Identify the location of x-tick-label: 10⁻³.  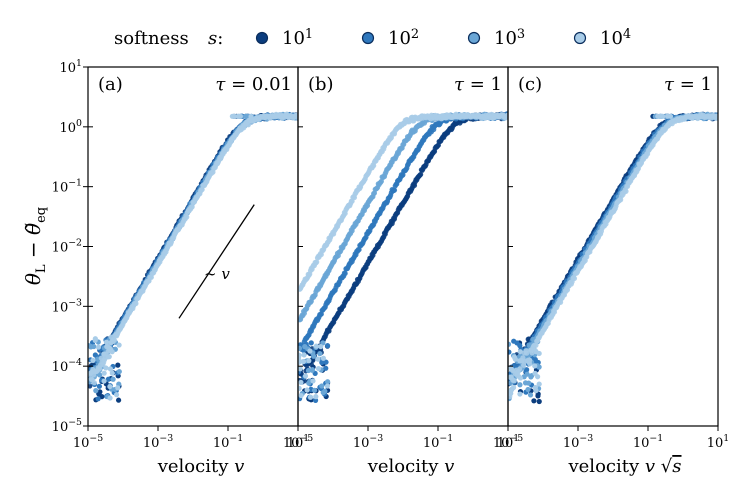
(368, 442).